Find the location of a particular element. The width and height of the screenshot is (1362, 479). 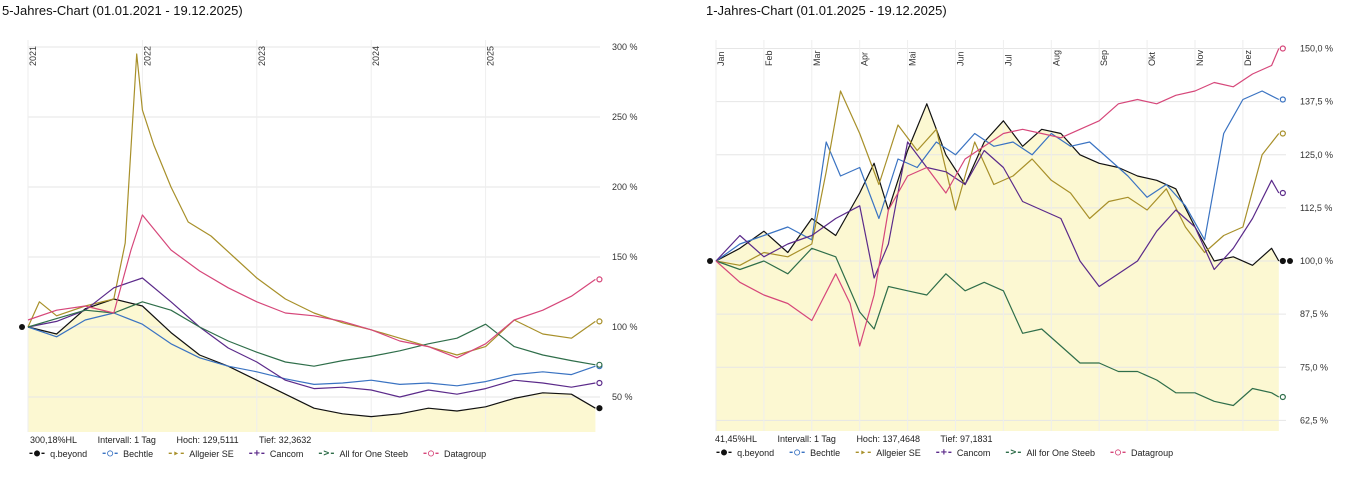

x-tick-label: Aug is located at coordinates (1056, 58).